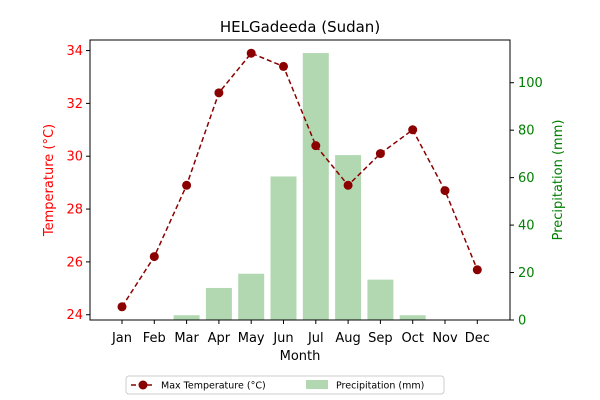 The width and height of the screenshot is (600, 400). What do you see at coordinates (154, 257) in the screenshot?
I see `temp-point-feb` at bounding box center [154, 257].